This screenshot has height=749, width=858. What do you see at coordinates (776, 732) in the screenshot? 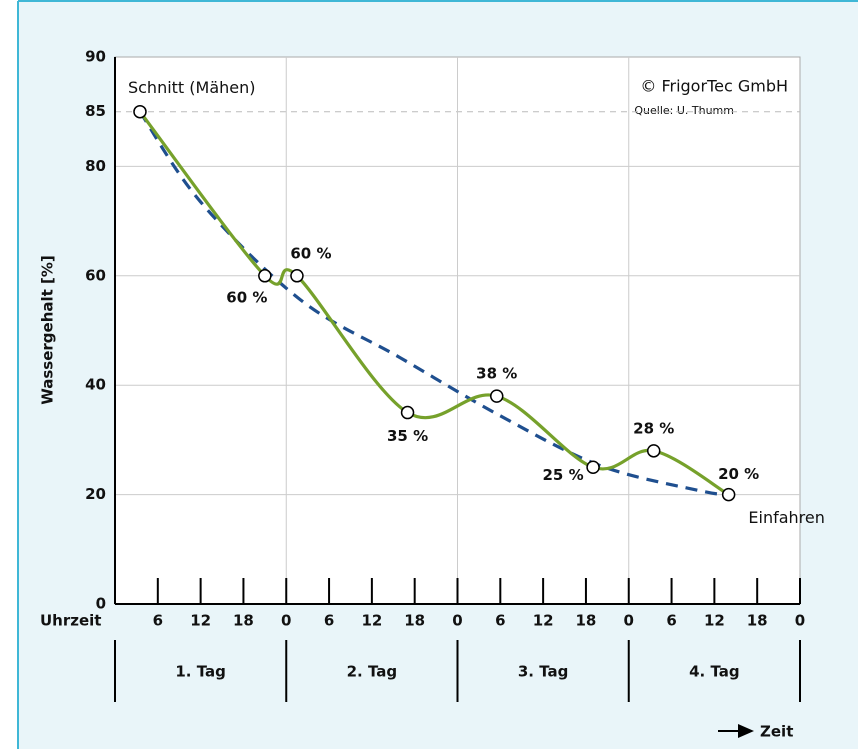
I see `arrow-label: Zeit` at bounding box center [776, 732].